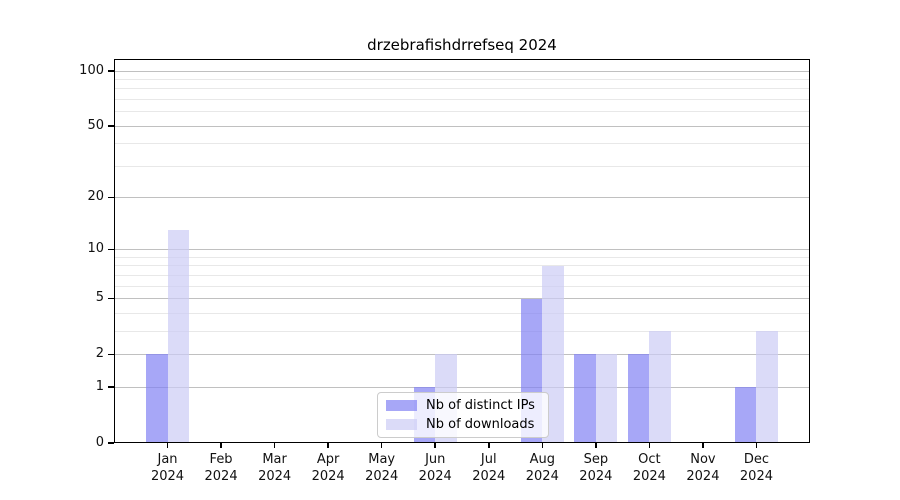 The width and height of the screenshot is (900, 500). Describe the element at coordinates (756, 468) in the screenshot. I see `x-tick-label-dec: Dec 2024` at that location.